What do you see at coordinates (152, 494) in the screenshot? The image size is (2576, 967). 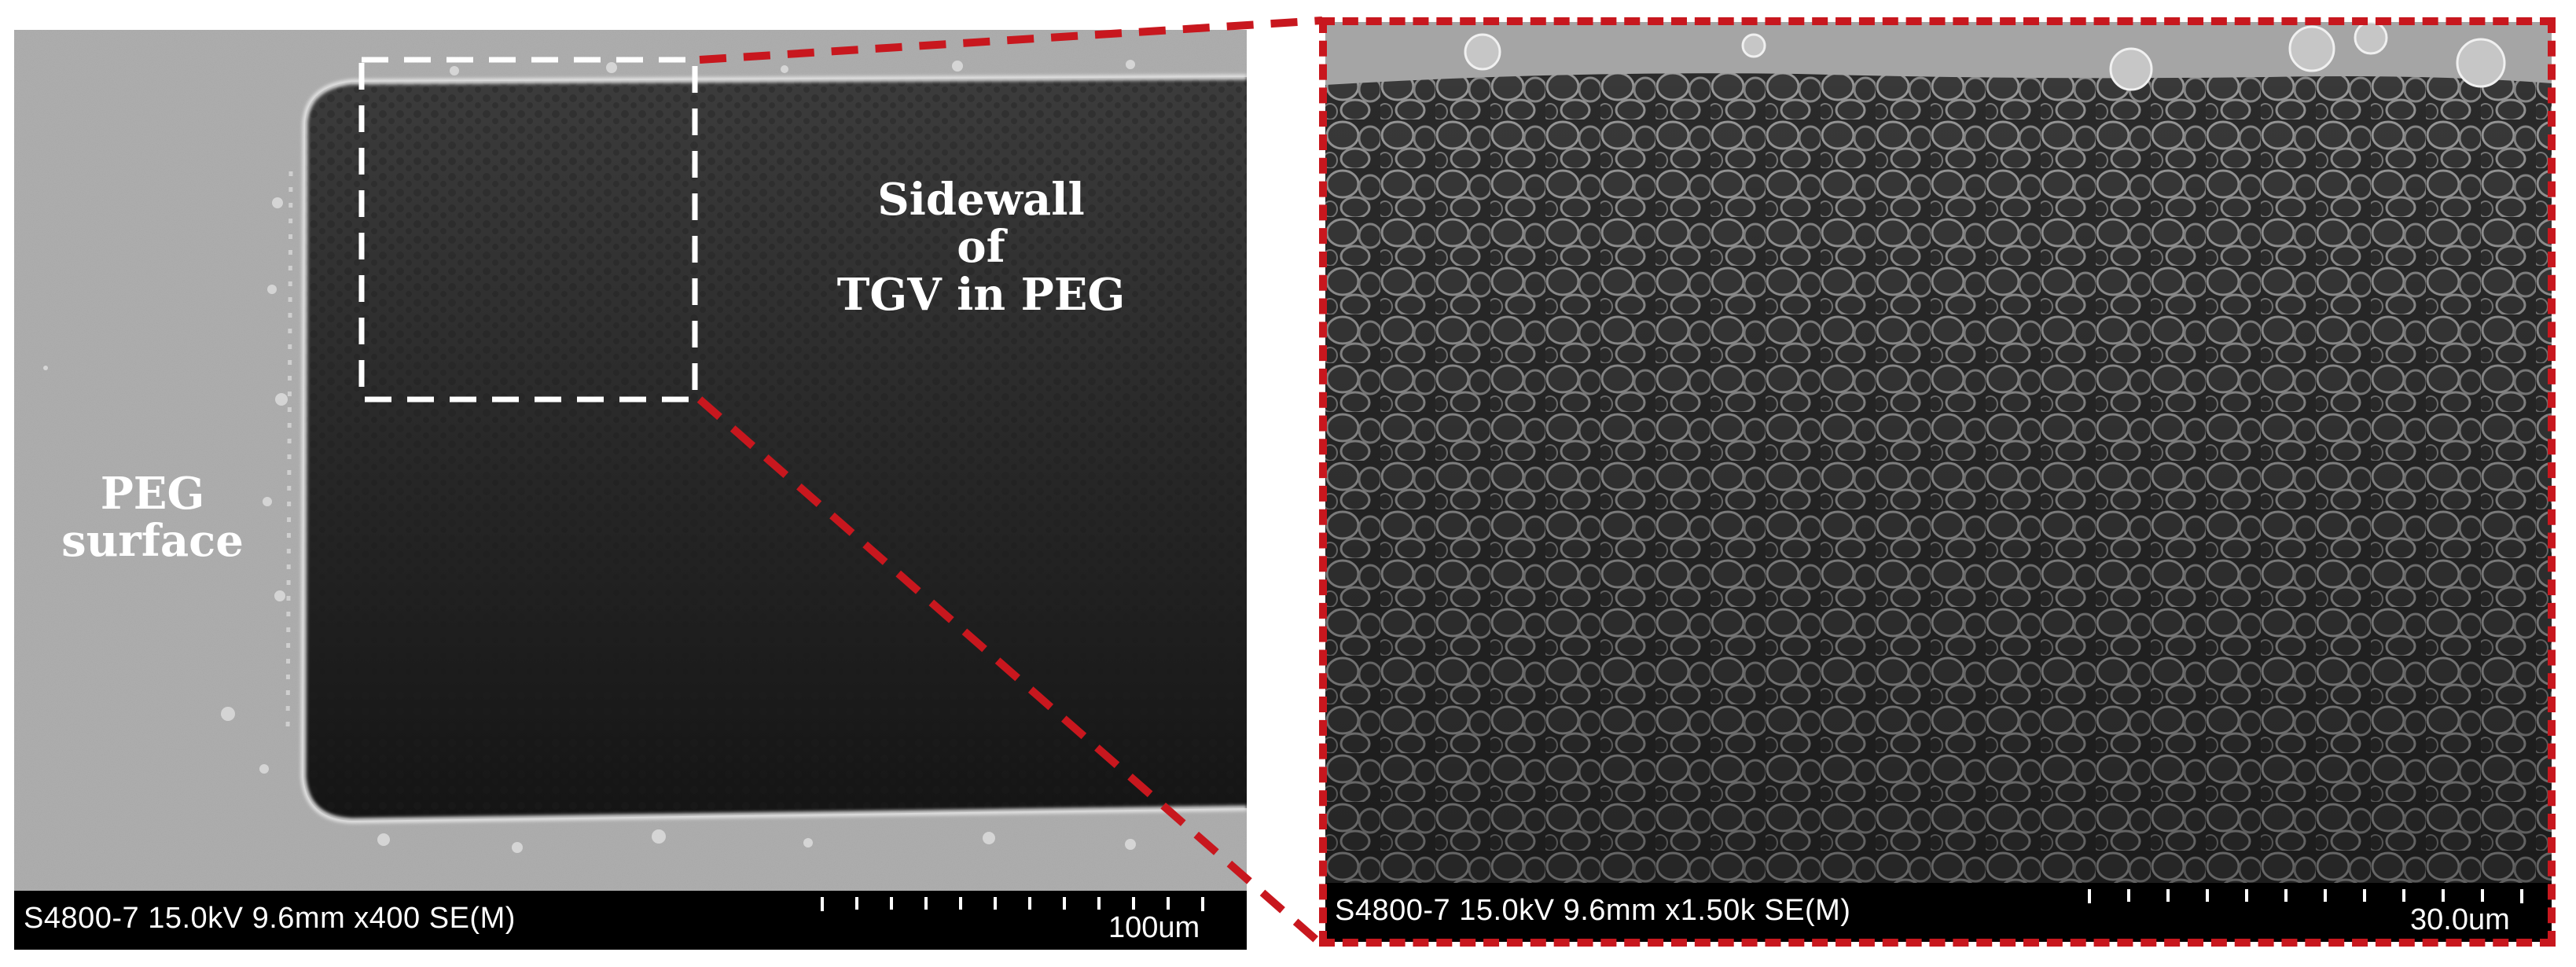 I see `label-peg-surface-line1: PEG` at bounding box center [152, 494].